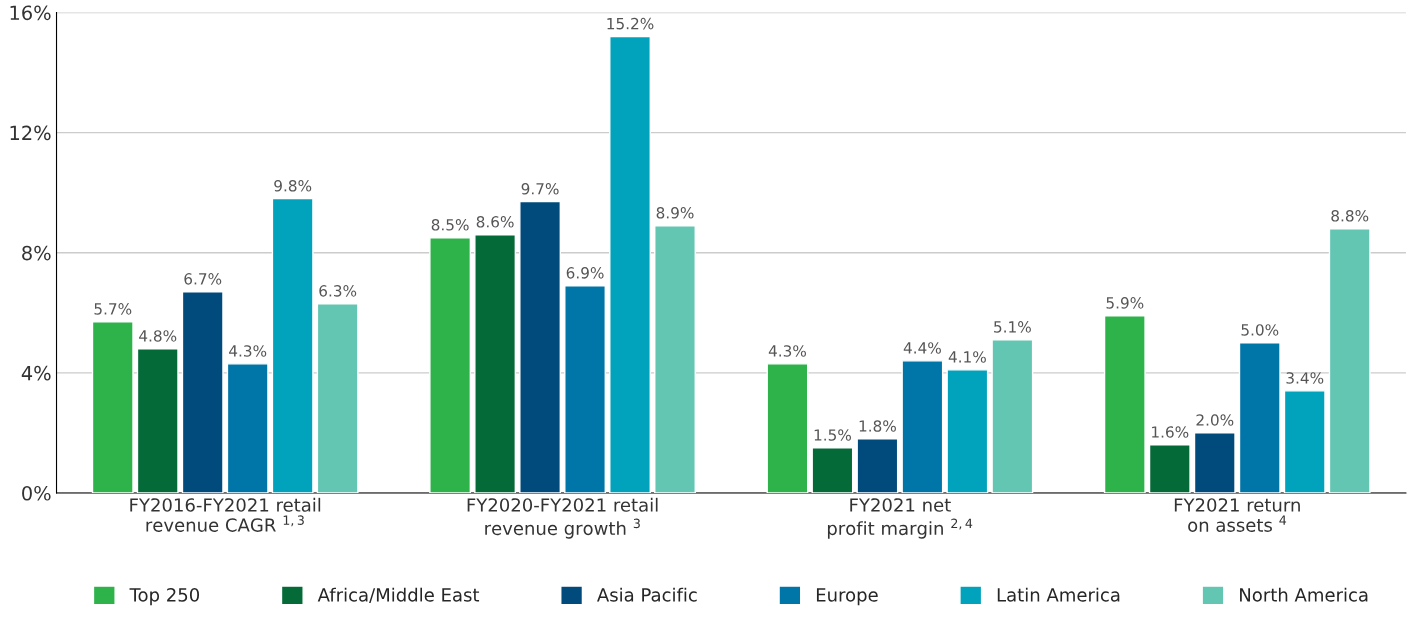  Describe the element at coordinates (36, 253) in the screenshot. I see `y-tick-label: 8%` at that location.